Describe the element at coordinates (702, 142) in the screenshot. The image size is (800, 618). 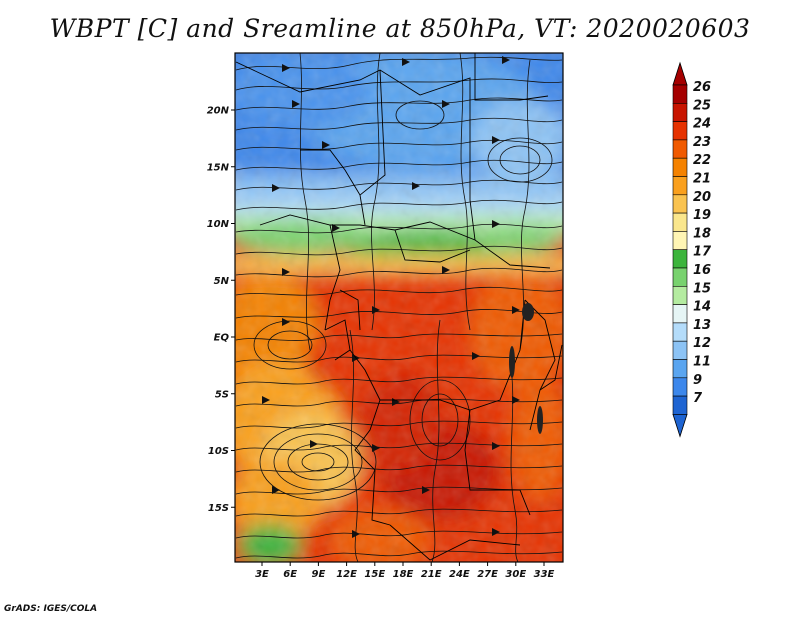
I see `colorbar-label: 23` at that location.